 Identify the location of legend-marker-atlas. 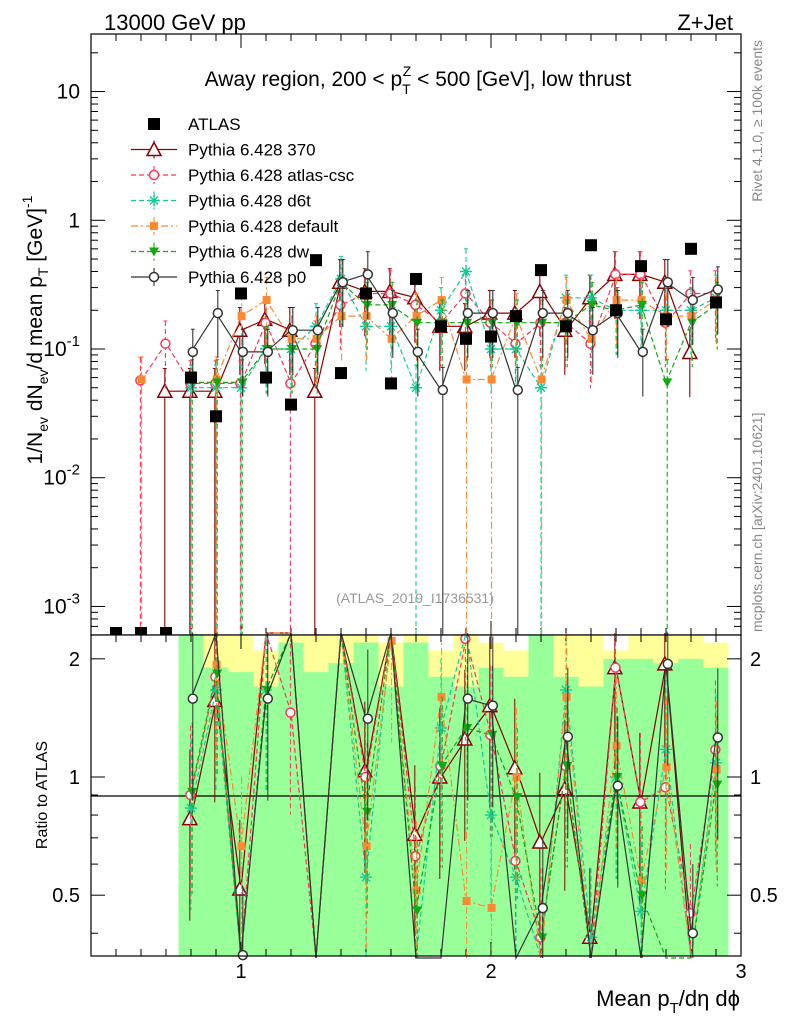
(154, 124).